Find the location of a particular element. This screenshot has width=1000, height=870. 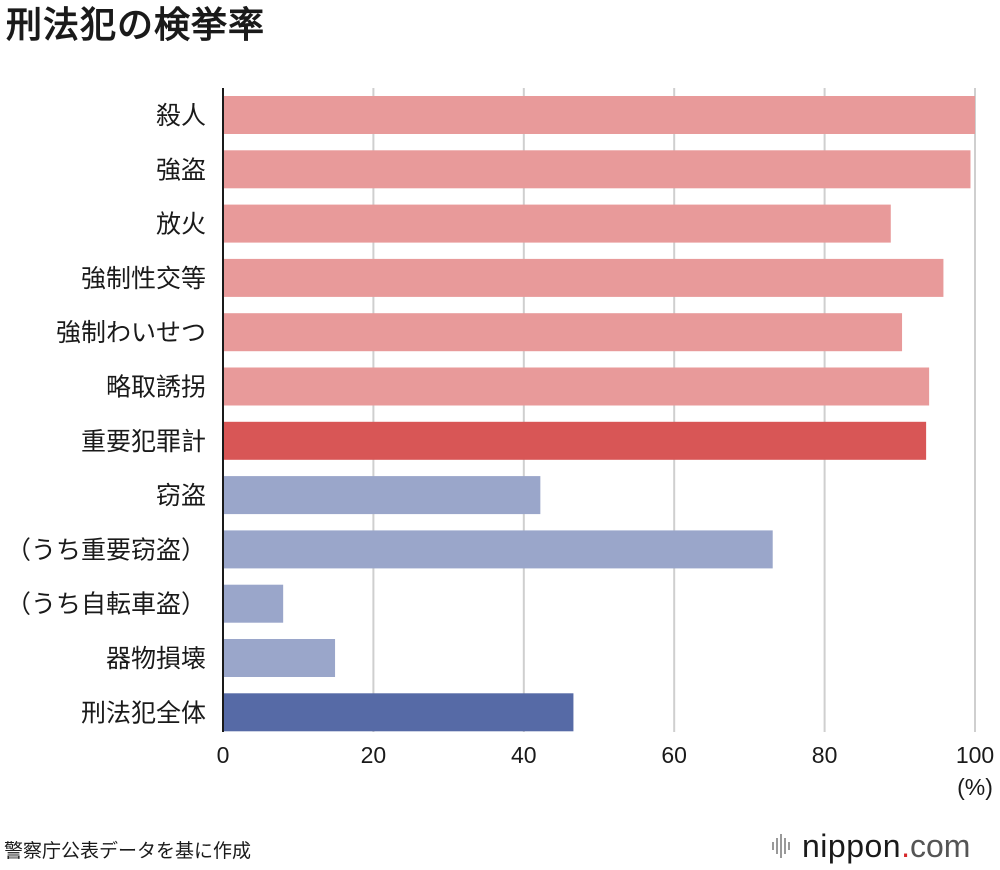

category-label: 重要犯罪計 is located at coordinates (143, 441).